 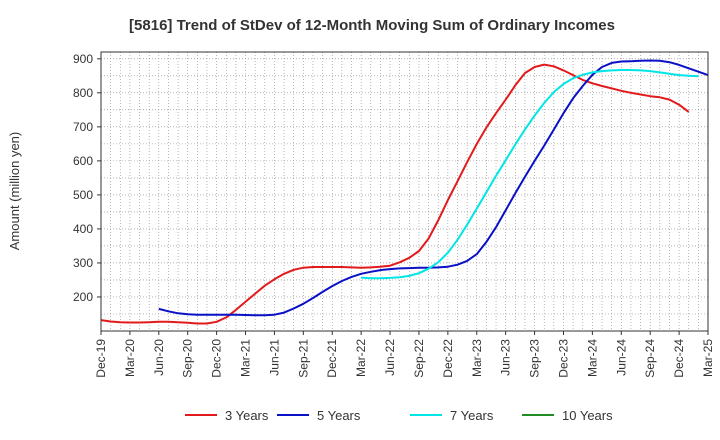 What do you see at coordinates (188, 358) in the screenshot?
I see `x-tick-label: Sep-20` at bounding box center [188, 358].